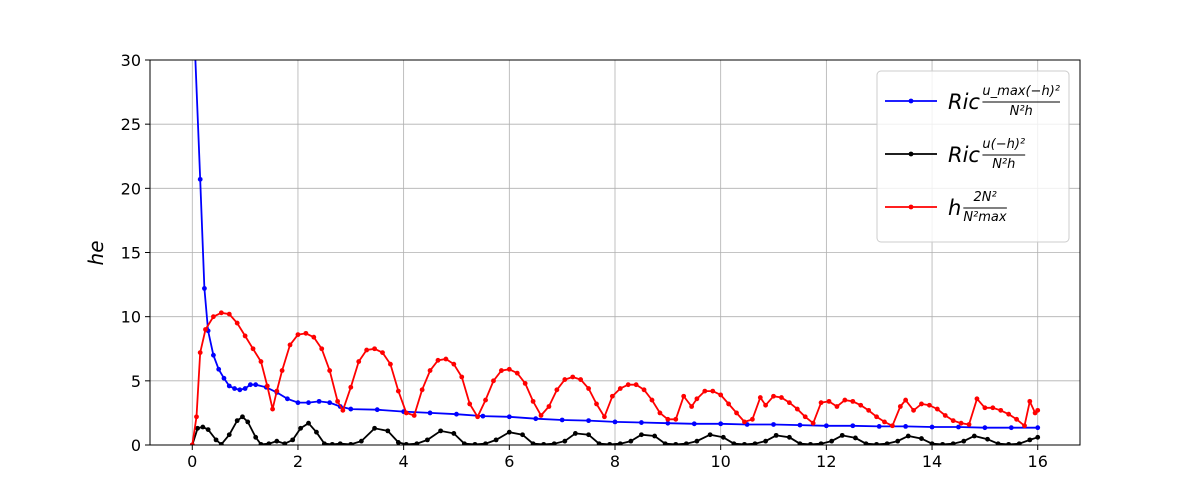 The width and height of the screenshot is (1200, 500). What do you see at coordinates (131, 60) in the screenshot?
I see `y-tick-label: 30` at bounding box center [131, 60].